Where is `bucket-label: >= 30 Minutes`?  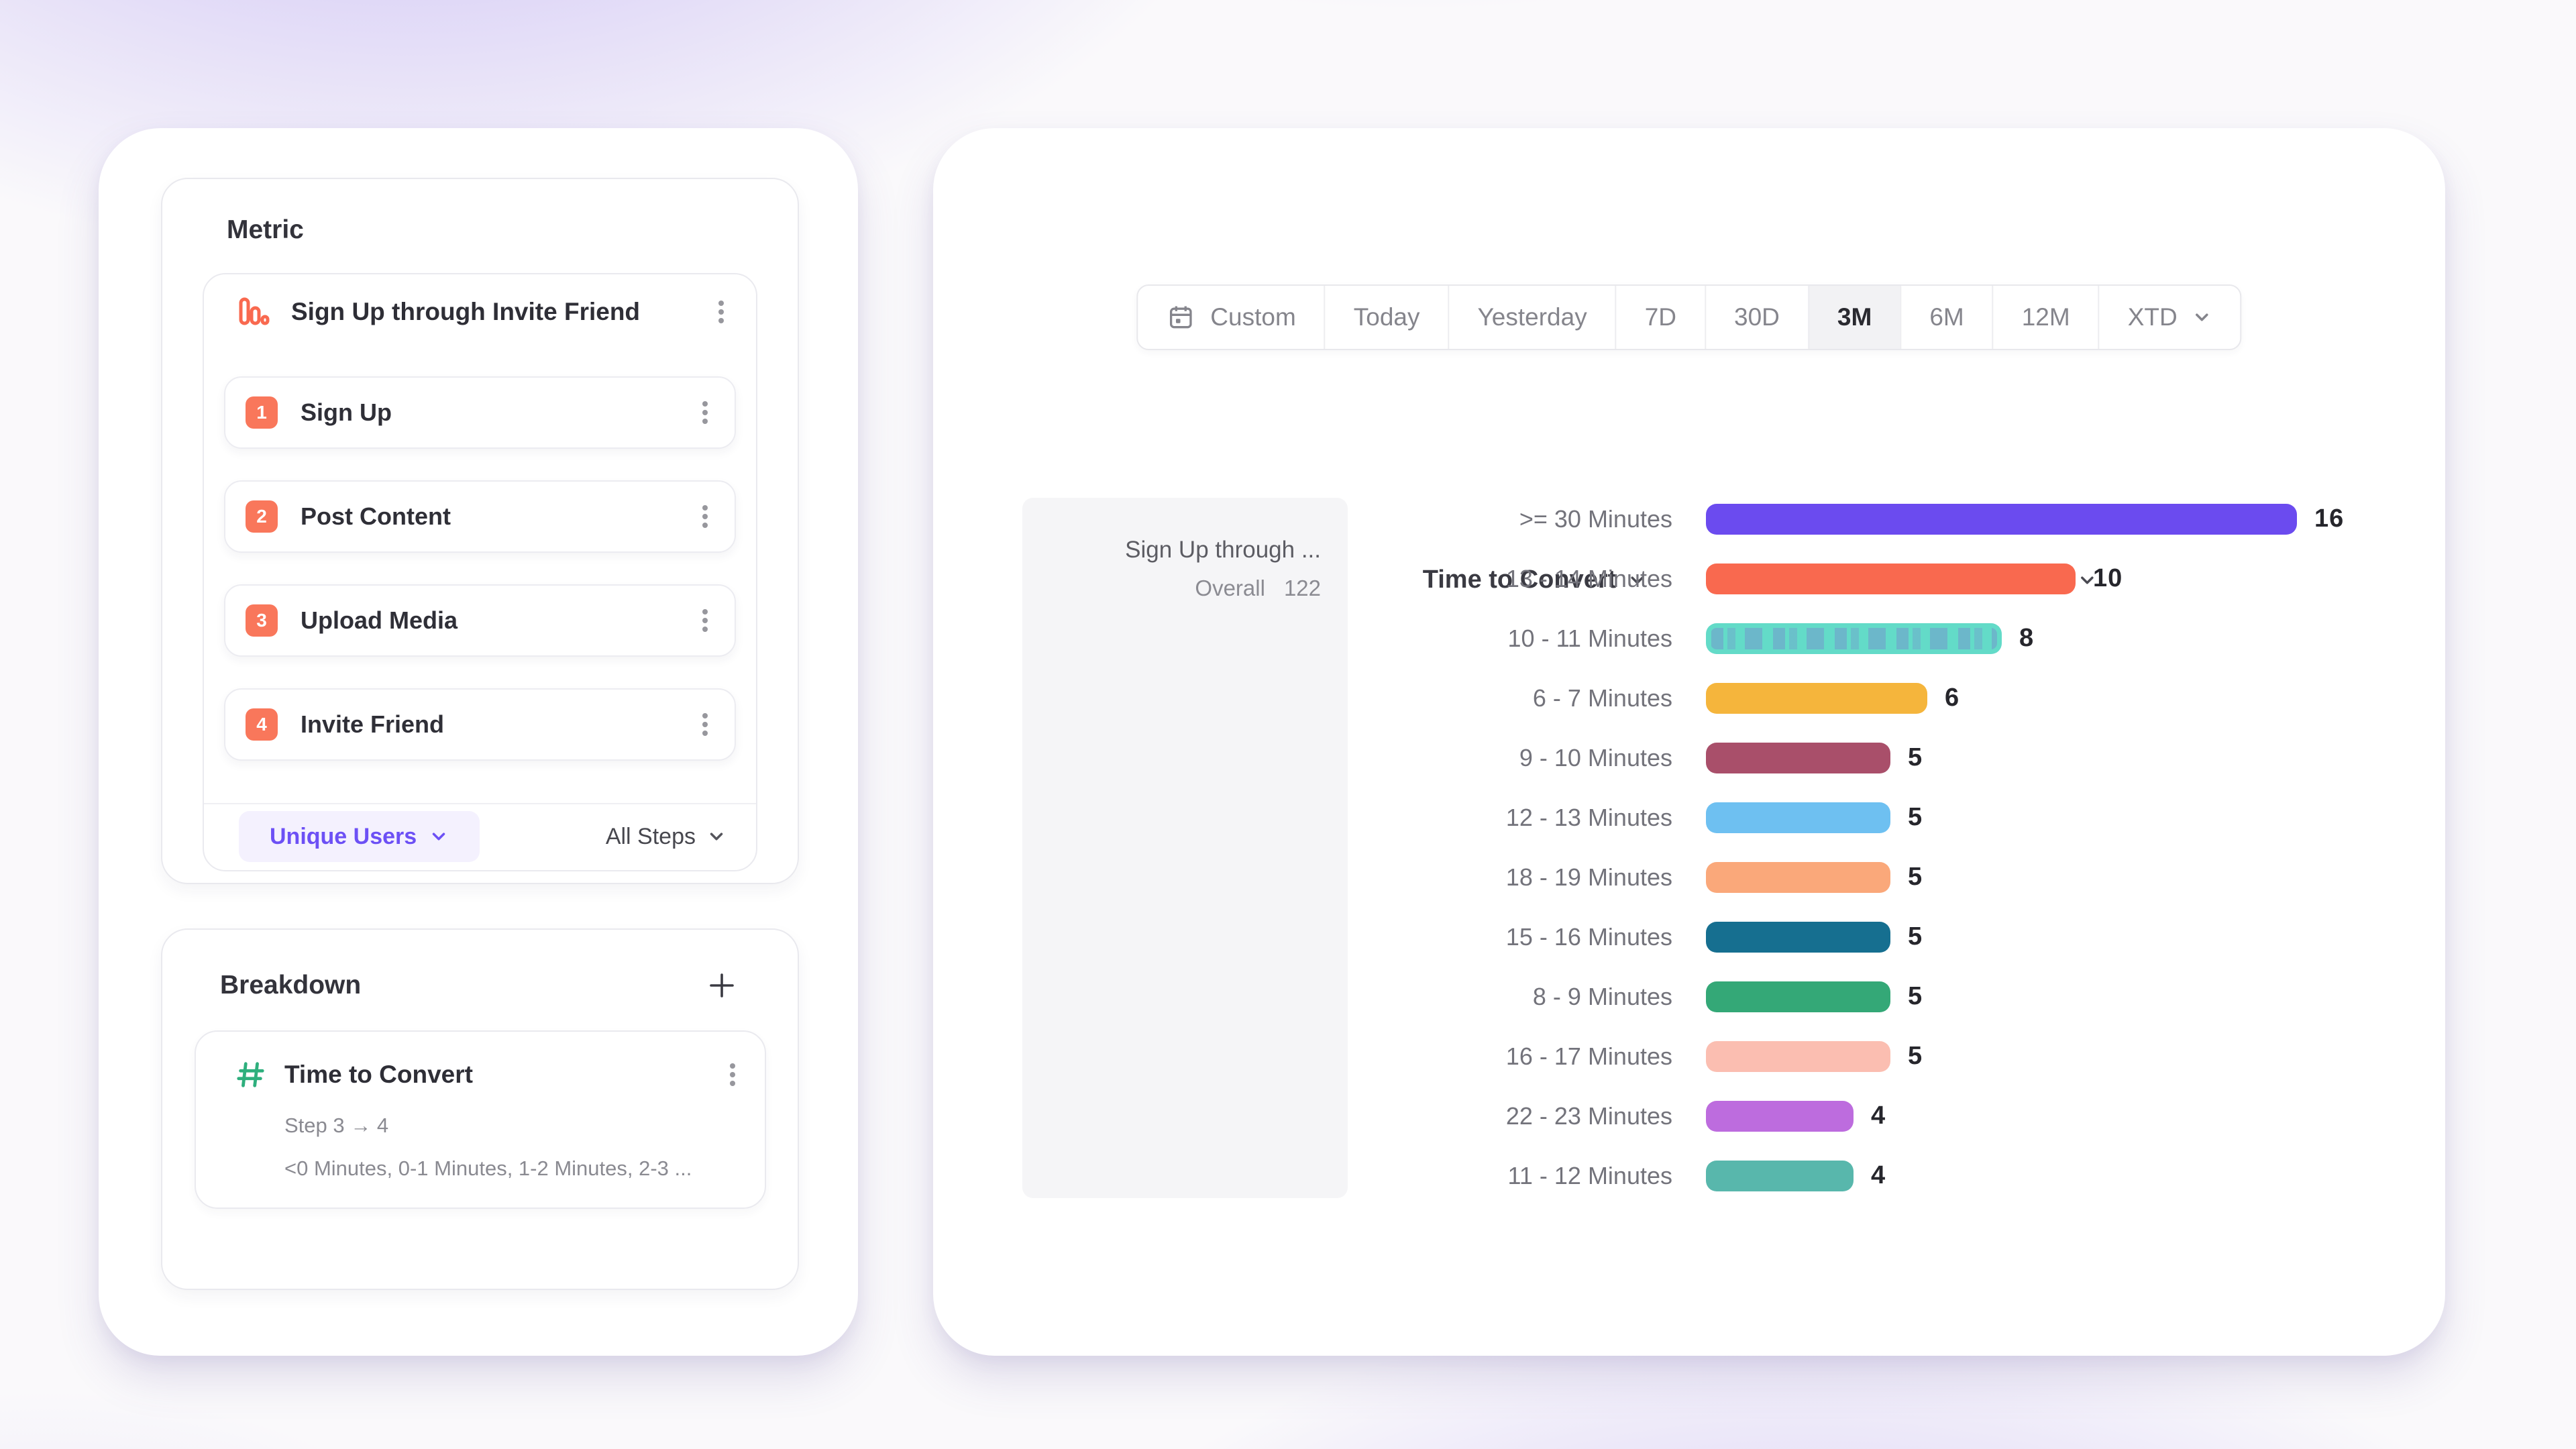
bucket-label: >= 30 Minutes is located at coordinates (1595, 518).